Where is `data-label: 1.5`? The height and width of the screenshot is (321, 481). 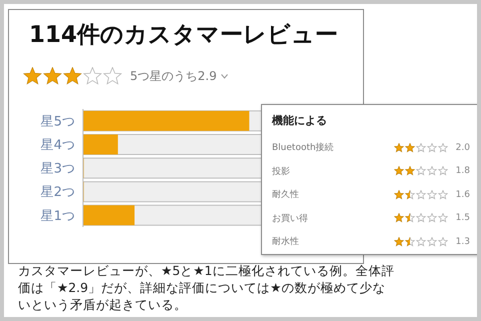 data-label: 1.5 is located at coordinates (462, 218).